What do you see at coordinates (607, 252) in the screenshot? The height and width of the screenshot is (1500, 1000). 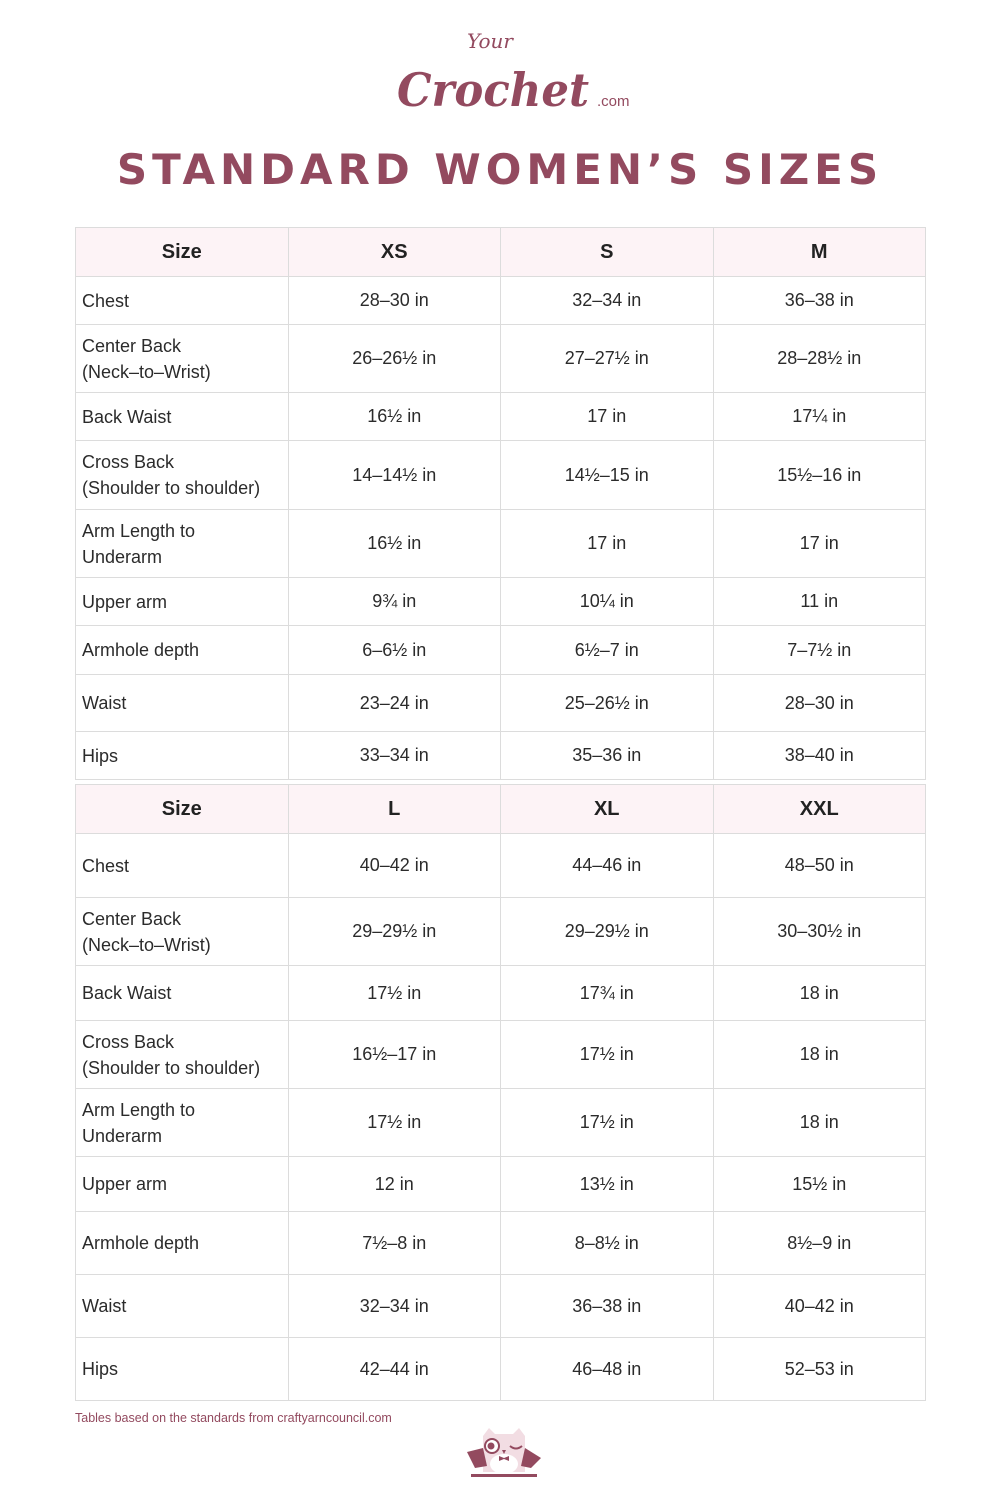 I see `column-header: S` at bounding box center [607, 252].